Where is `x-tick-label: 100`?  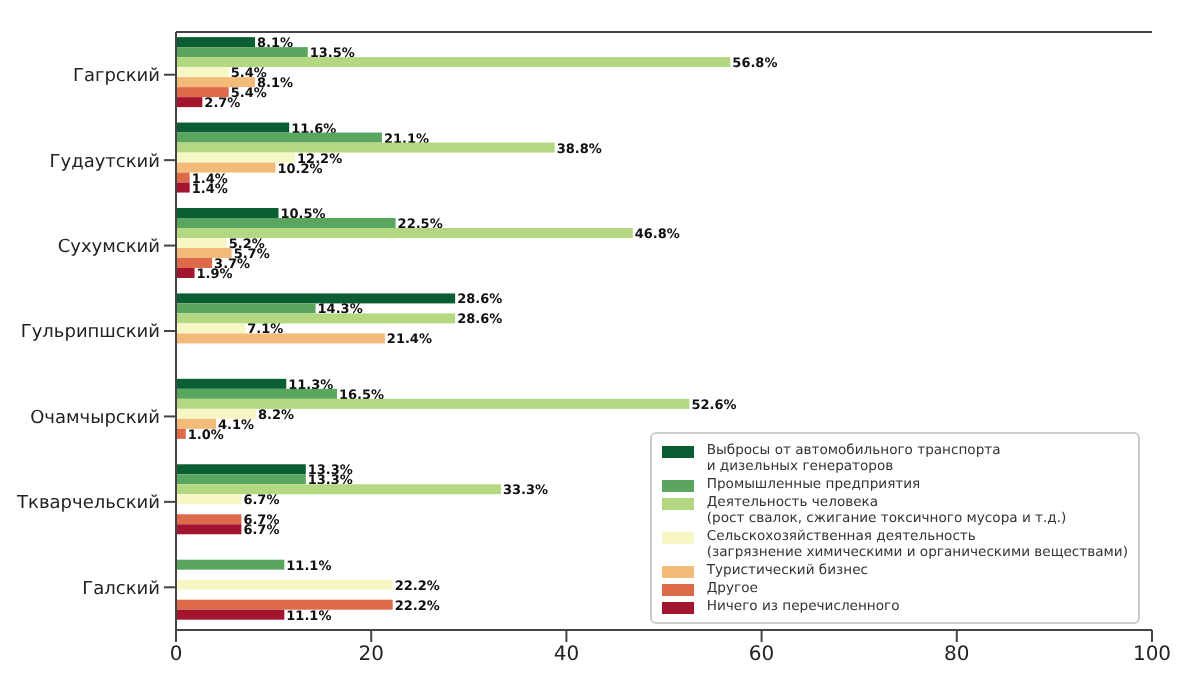 x-tick-label: 100 is located at coordinates (1152, 655).